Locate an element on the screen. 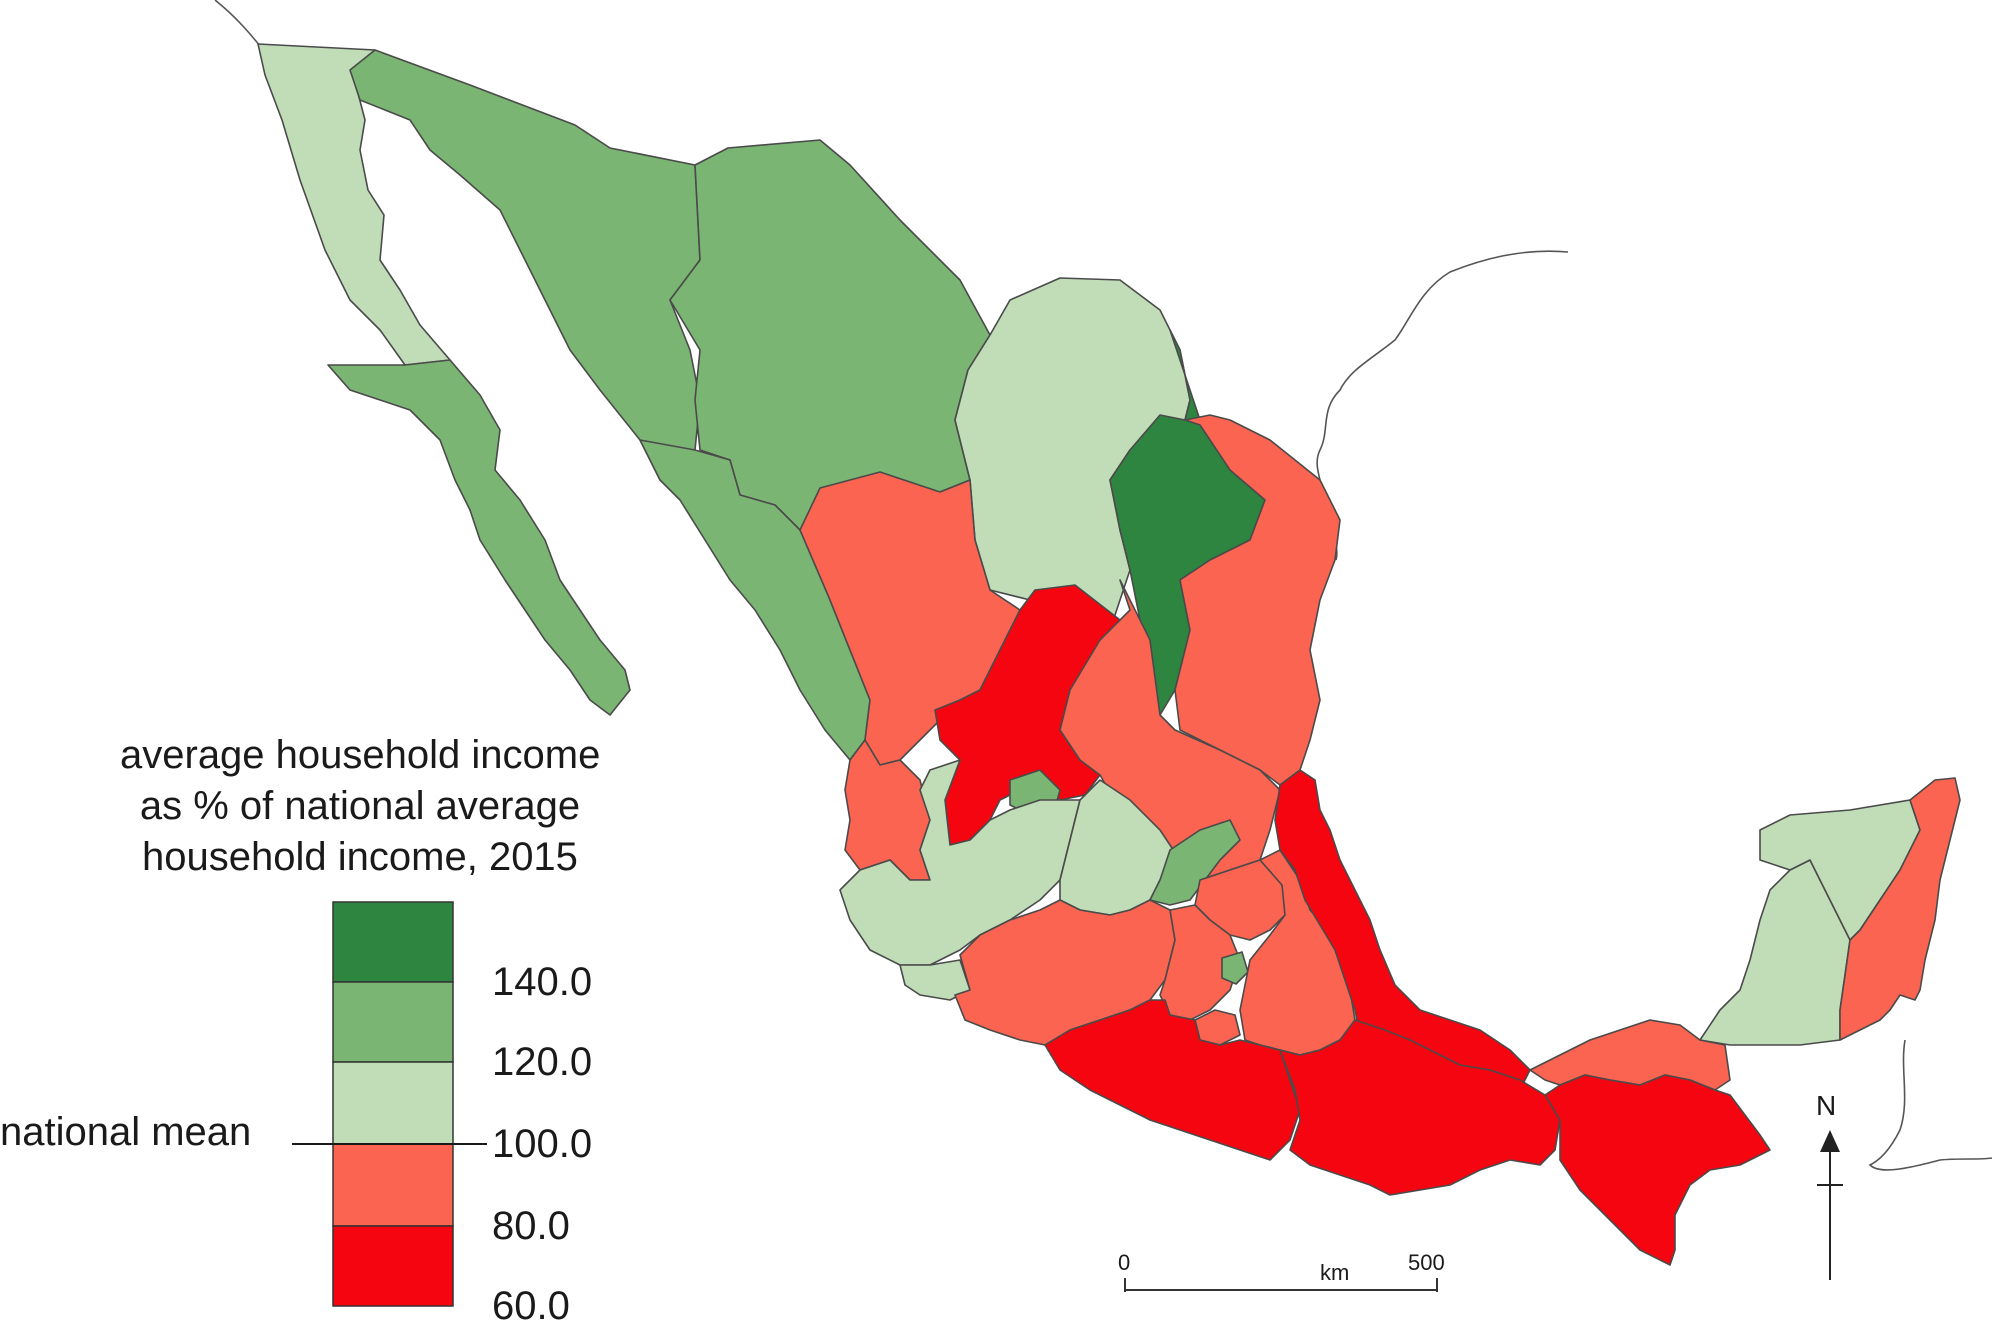  legend-swatch-red is located at coordinates (393, 1266).